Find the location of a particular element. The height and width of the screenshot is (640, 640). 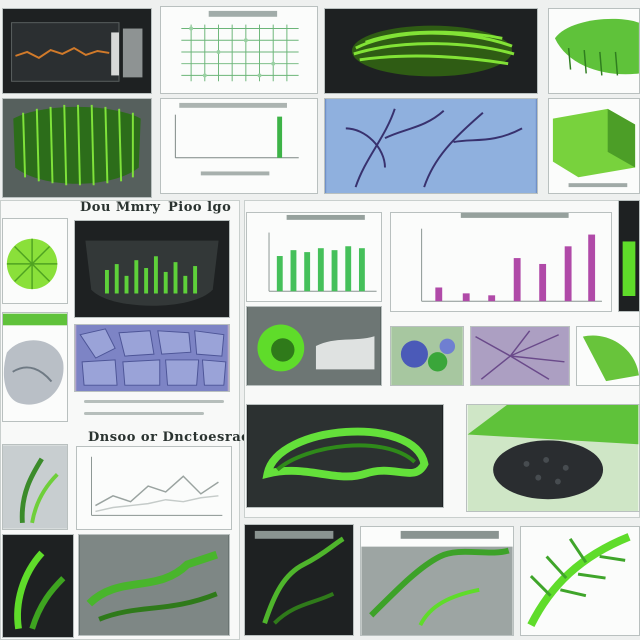

waveform-graphic is located at coordinates (77, 52).